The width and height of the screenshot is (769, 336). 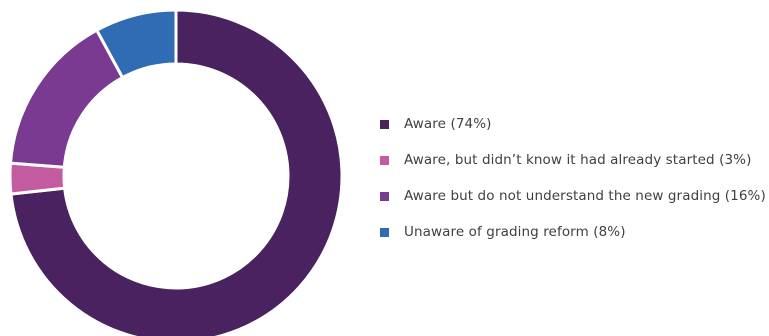 I want to click on legend-item-unaware: Unaware of grading reform (8%), so click(x=574, y=232).